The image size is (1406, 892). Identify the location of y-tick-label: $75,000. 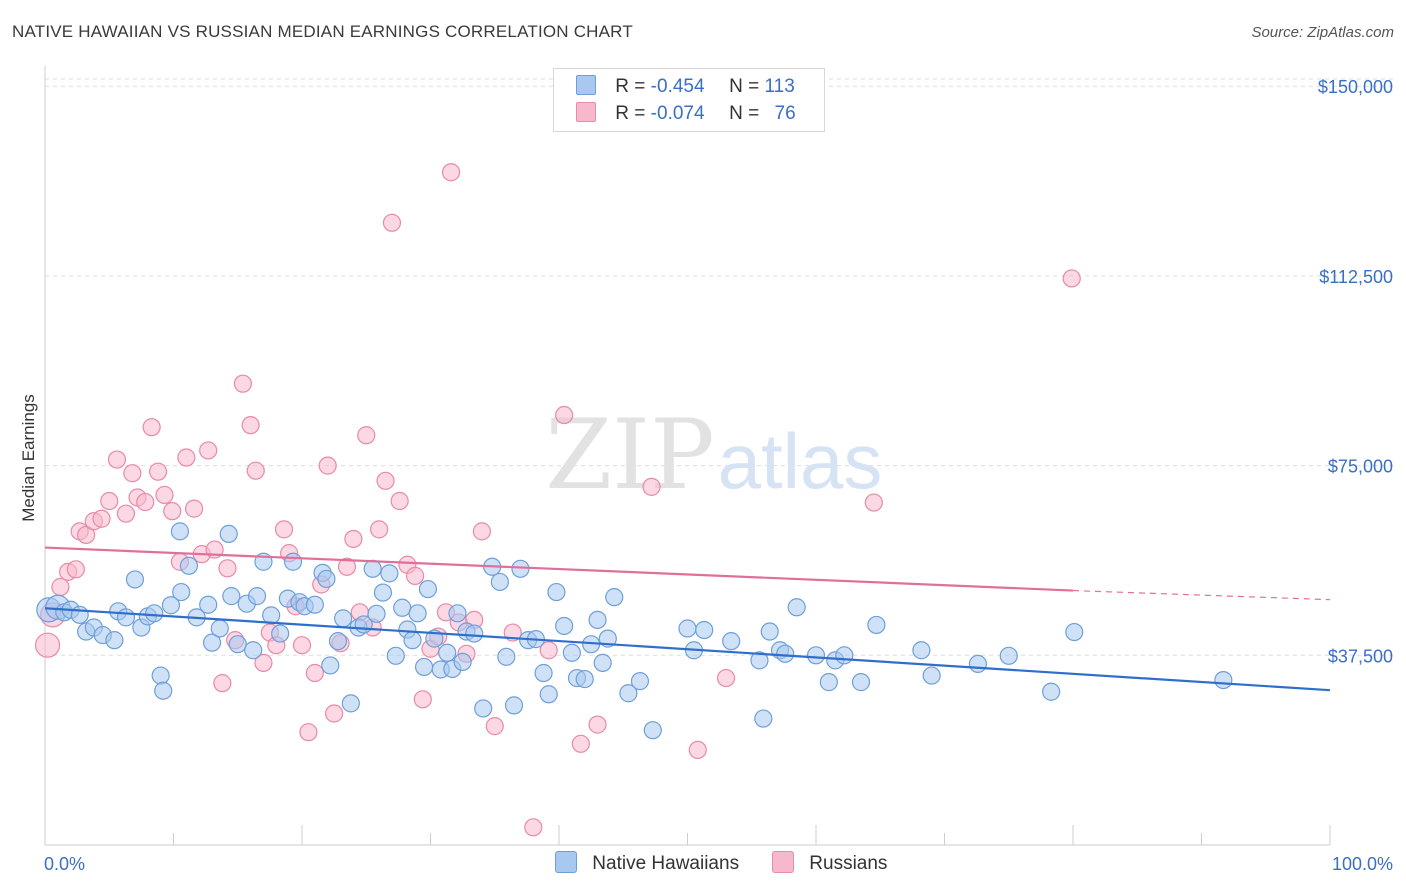
(1360, 467).